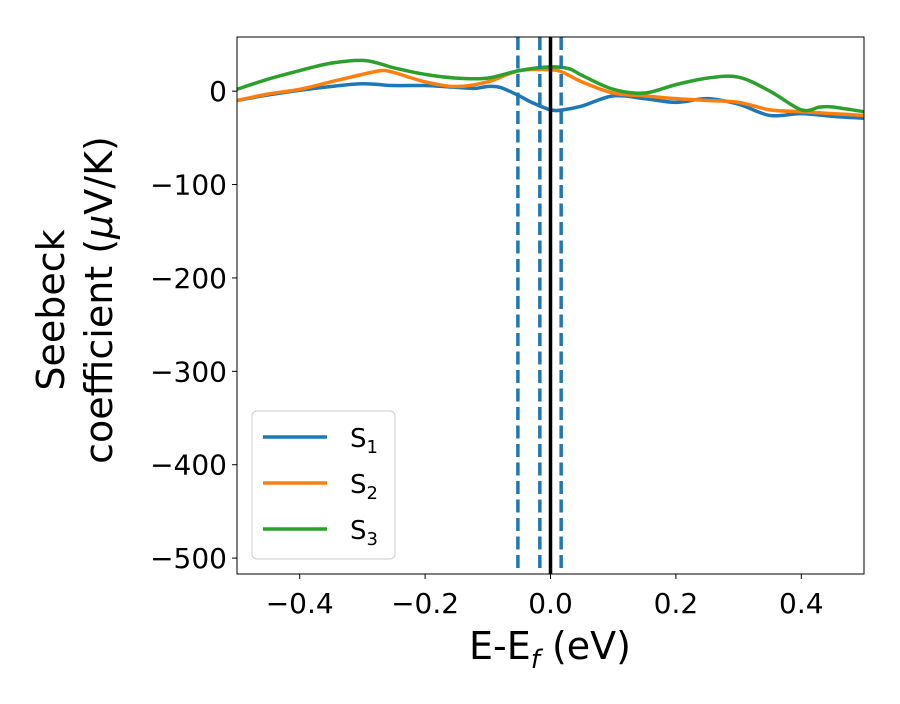  What do you see at coordinates (99, 351) in the screenshot?
I see `y-axis-title-prefix: coefficient (` at bounding box center [99, 351].